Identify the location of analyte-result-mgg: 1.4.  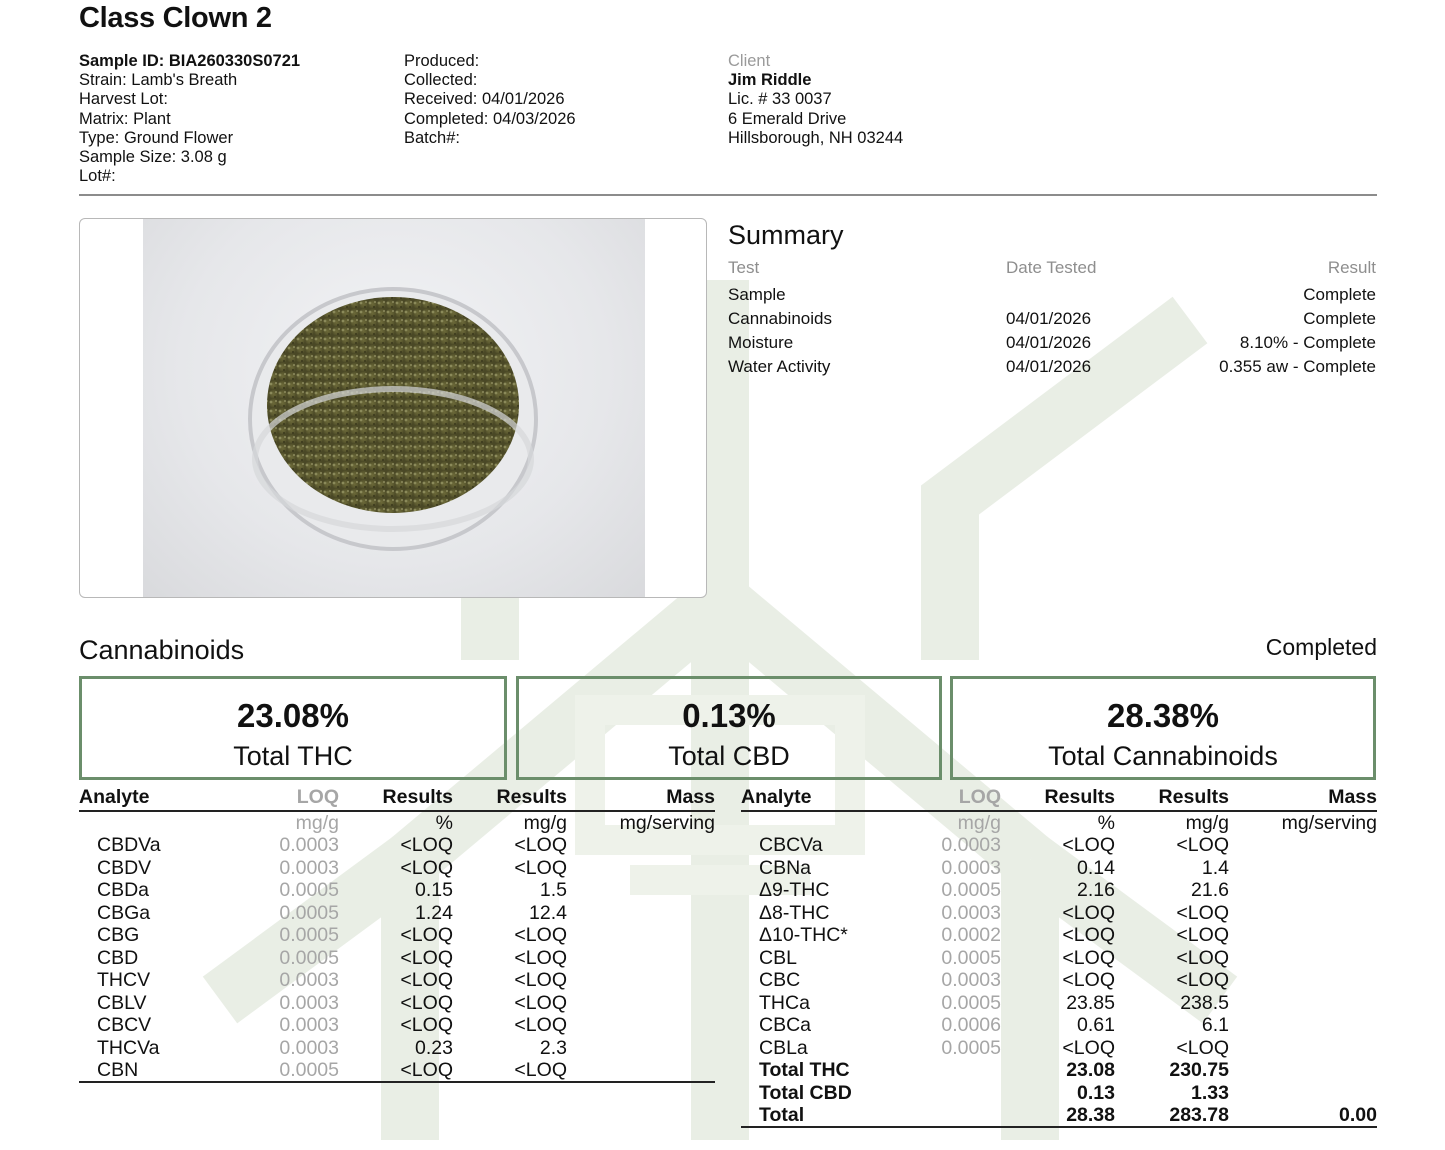
(1215, 867).